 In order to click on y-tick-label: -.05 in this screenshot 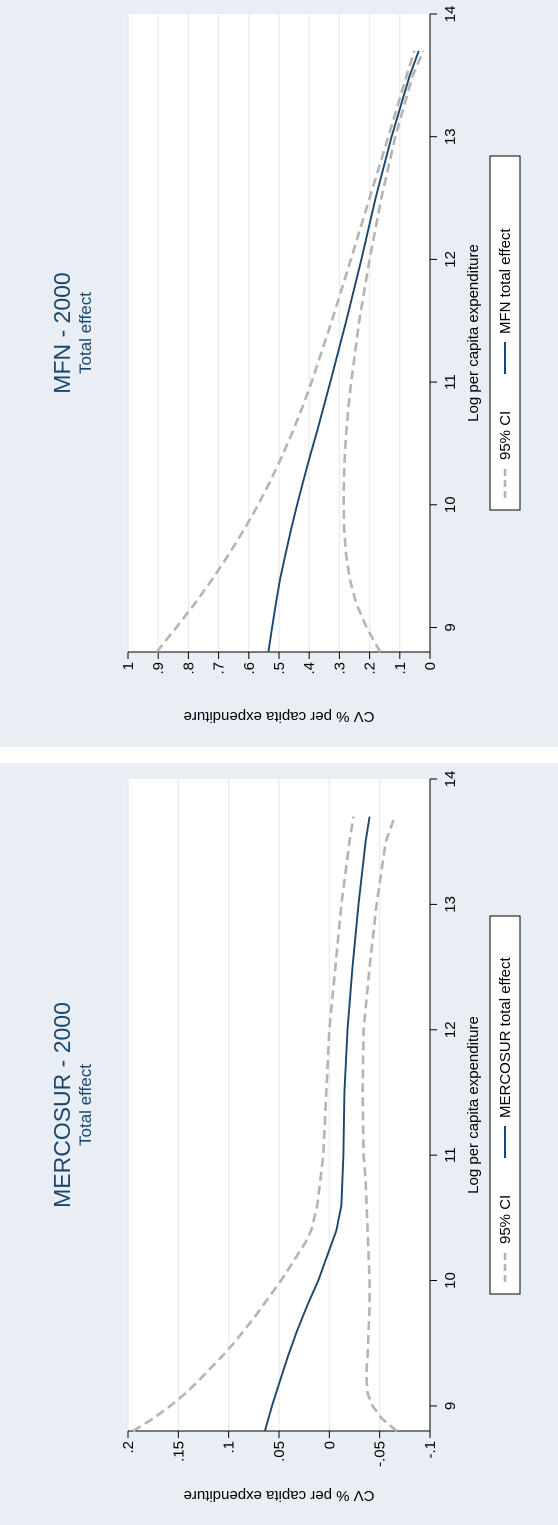, I will do `click(380, 1454)`.